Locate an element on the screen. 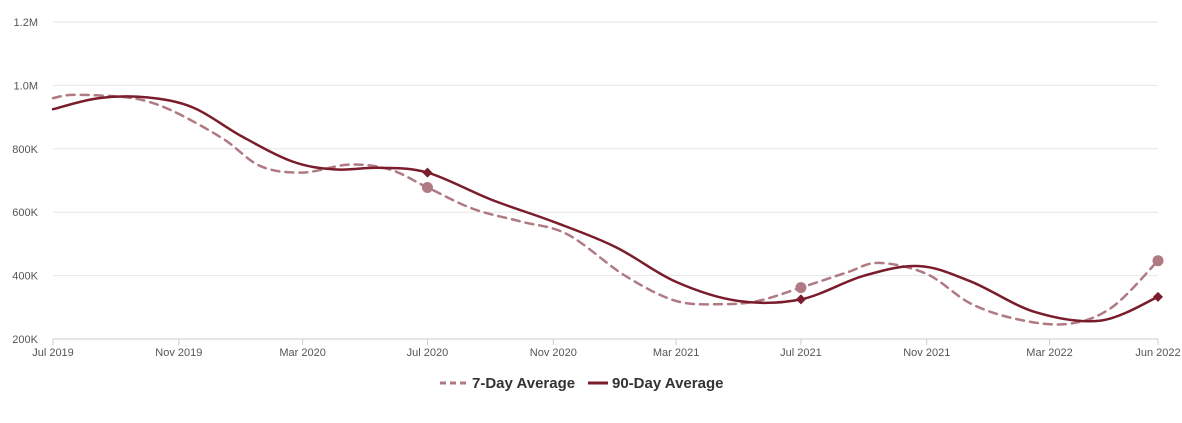 This screenshot has width=1182, height=423. legend-label-90-day-average: 90-Day Average is located at coordinates (667, 383).